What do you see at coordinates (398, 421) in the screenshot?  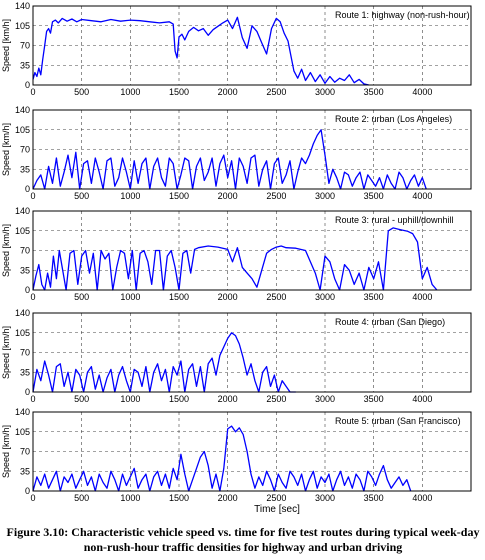 I see `route-title: Route 5: urban (San Francisco)` at bounding box center [398, 421].